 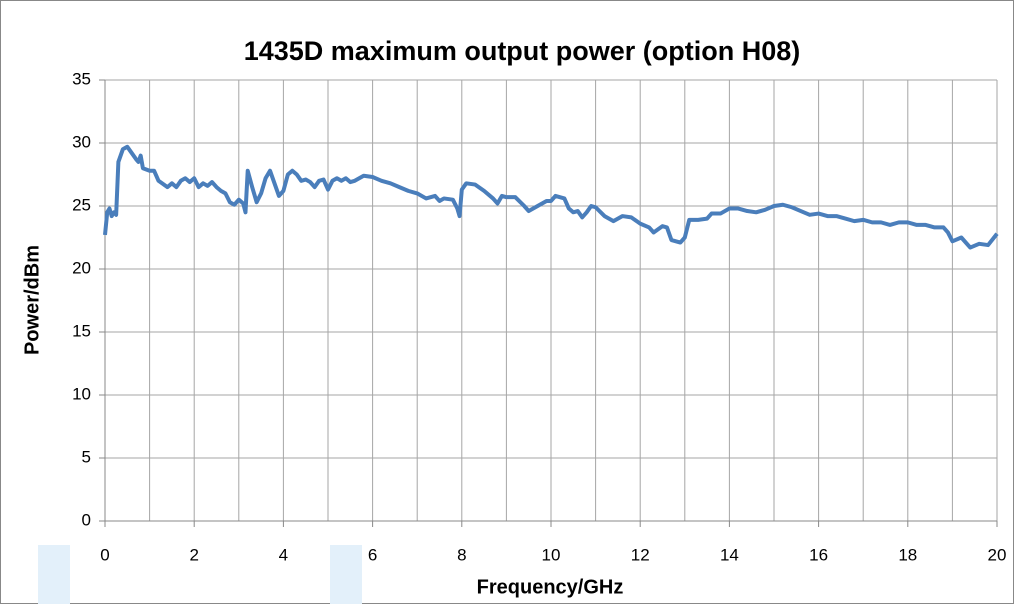 What do you see at coordinates (640, 554) in the screenshot?
I see `x-tick-label: 12` at bounding box center [640, 554].